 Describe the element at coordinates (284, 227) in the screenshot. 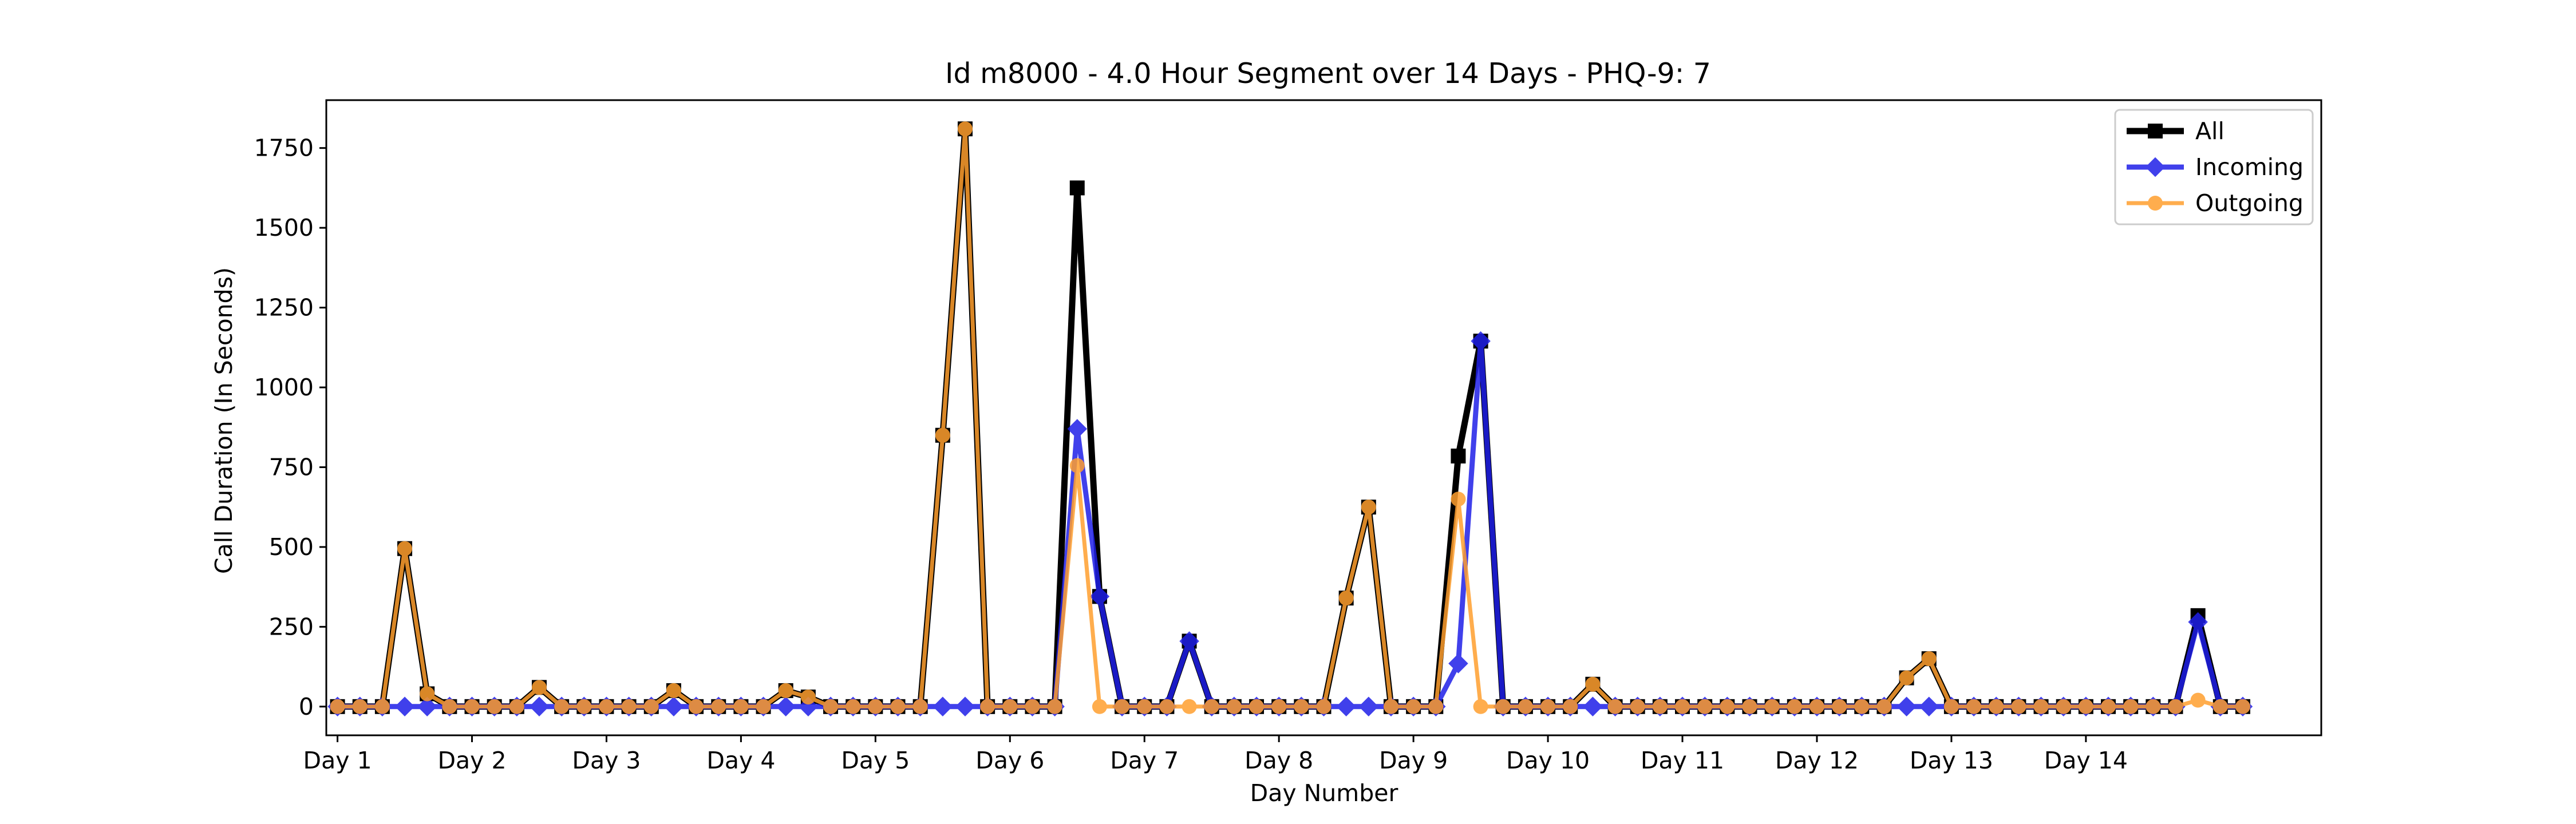

I see `y-tick-label: 1500` at that location.